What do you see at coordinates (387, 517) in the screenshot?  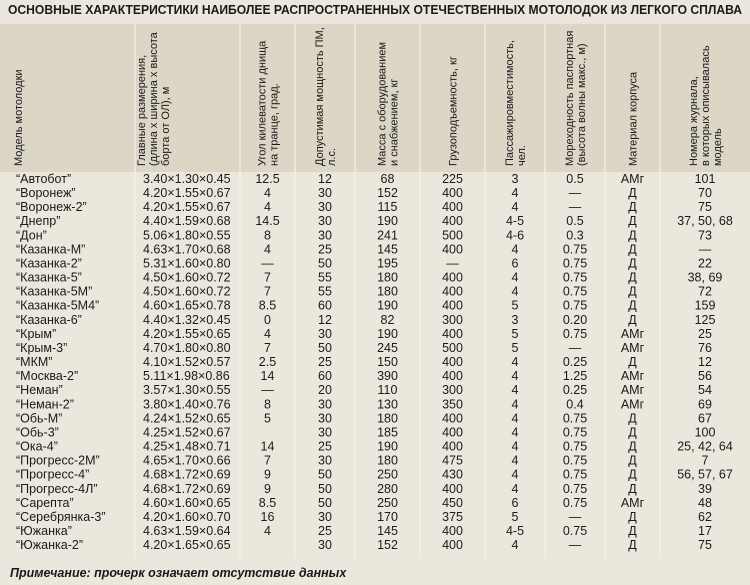 I see `cell: 170` at bounding box center [387, 517].